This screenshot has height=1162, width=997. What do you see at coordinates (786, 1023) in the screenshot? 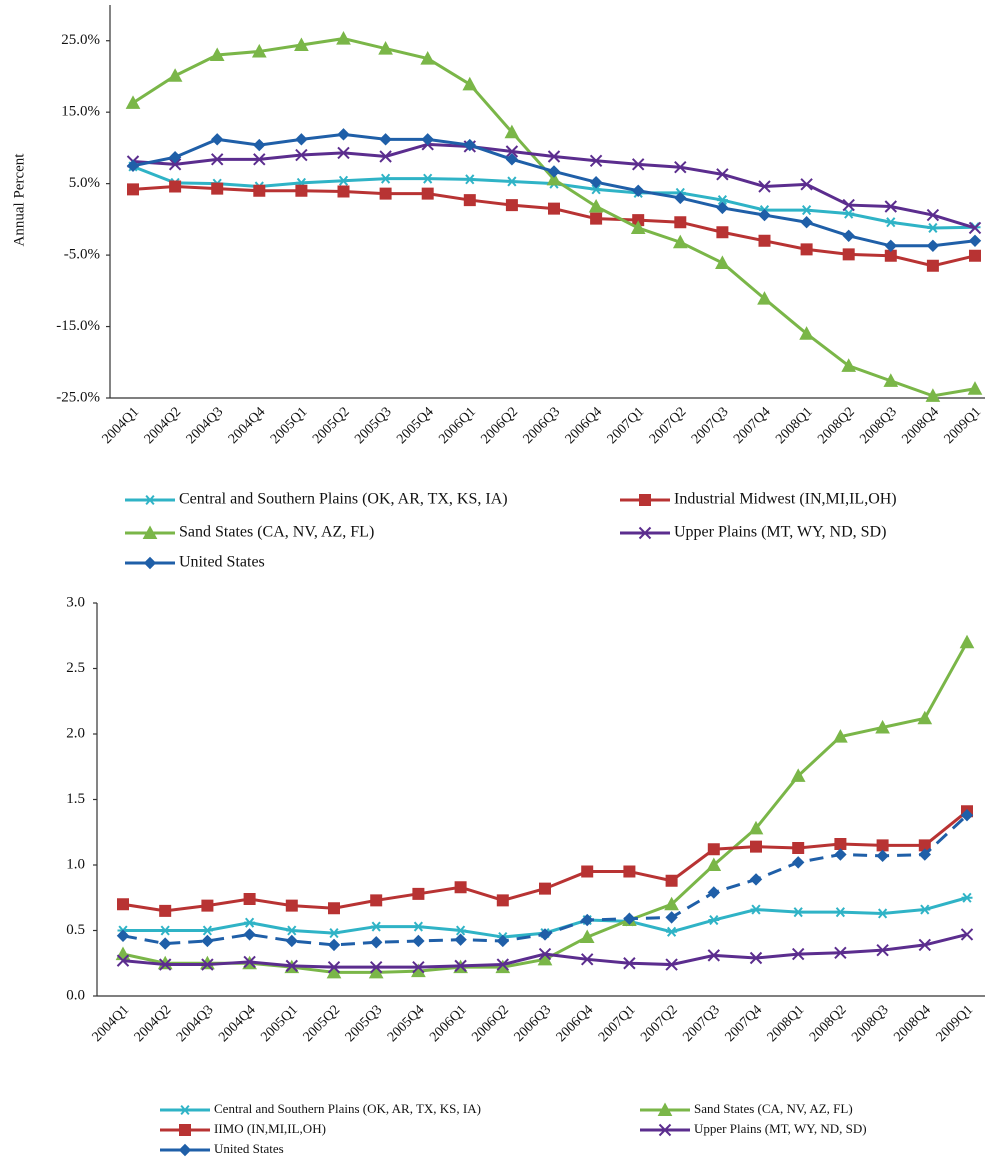
I see `x-tick-label: 2008Q1` at bounding box center [786, 1023].